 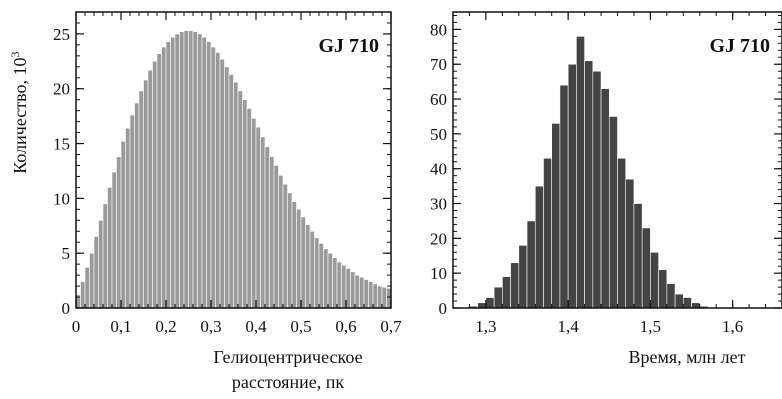 What do you see at coordinates (438, 64) in the screenshot?
I see `y-tick-label: 70` at bounding box center [438, 64].